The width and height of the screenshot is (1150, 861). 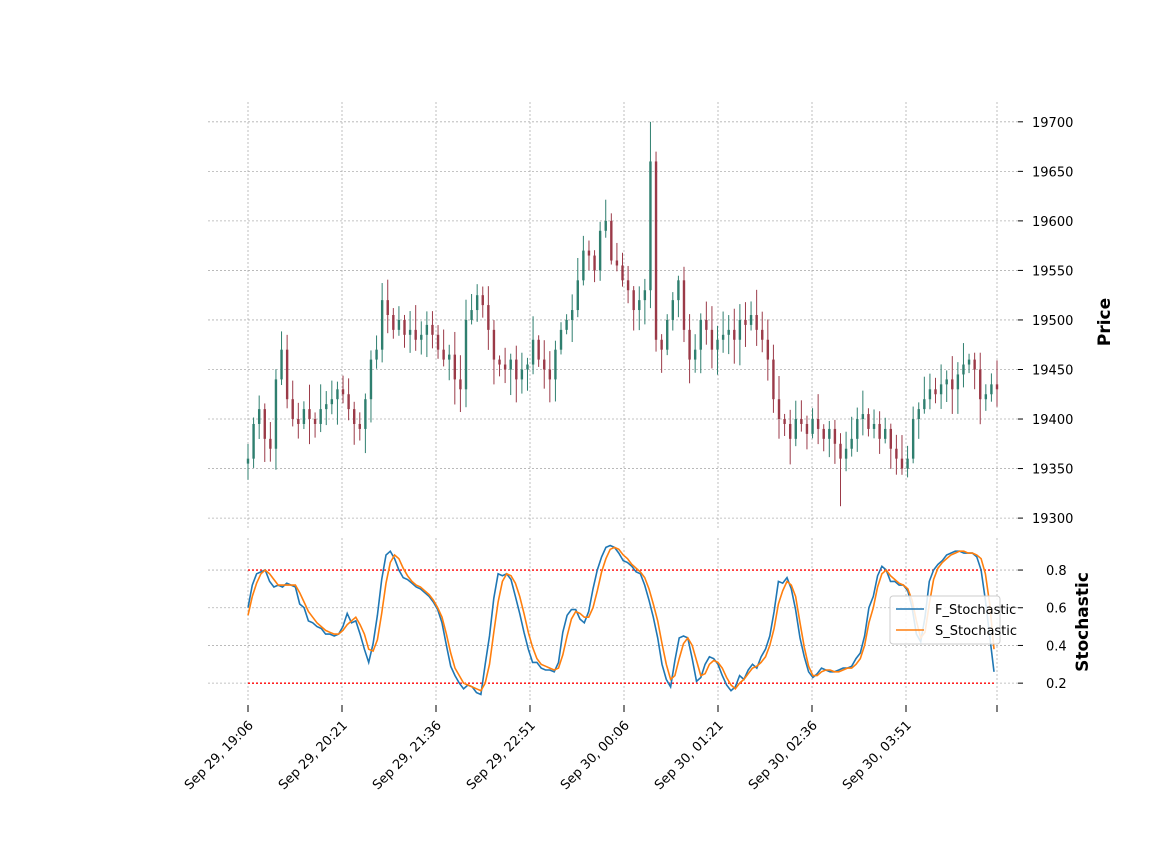 What do you see at coordinates (313, 755) in the screenshot?
I see `x-tick-label: Sep 29, 20:21` at bounding box center [313, 755].